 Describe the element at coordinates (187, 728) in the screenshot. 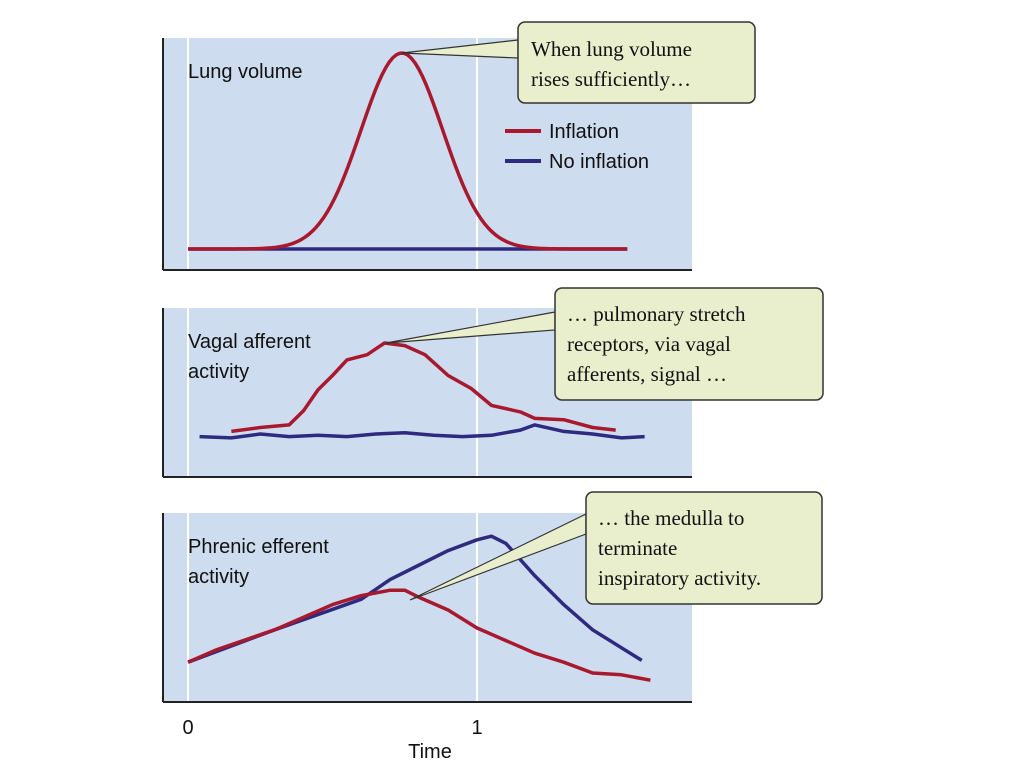

I see `x-tick-label-0: 0` at that location.